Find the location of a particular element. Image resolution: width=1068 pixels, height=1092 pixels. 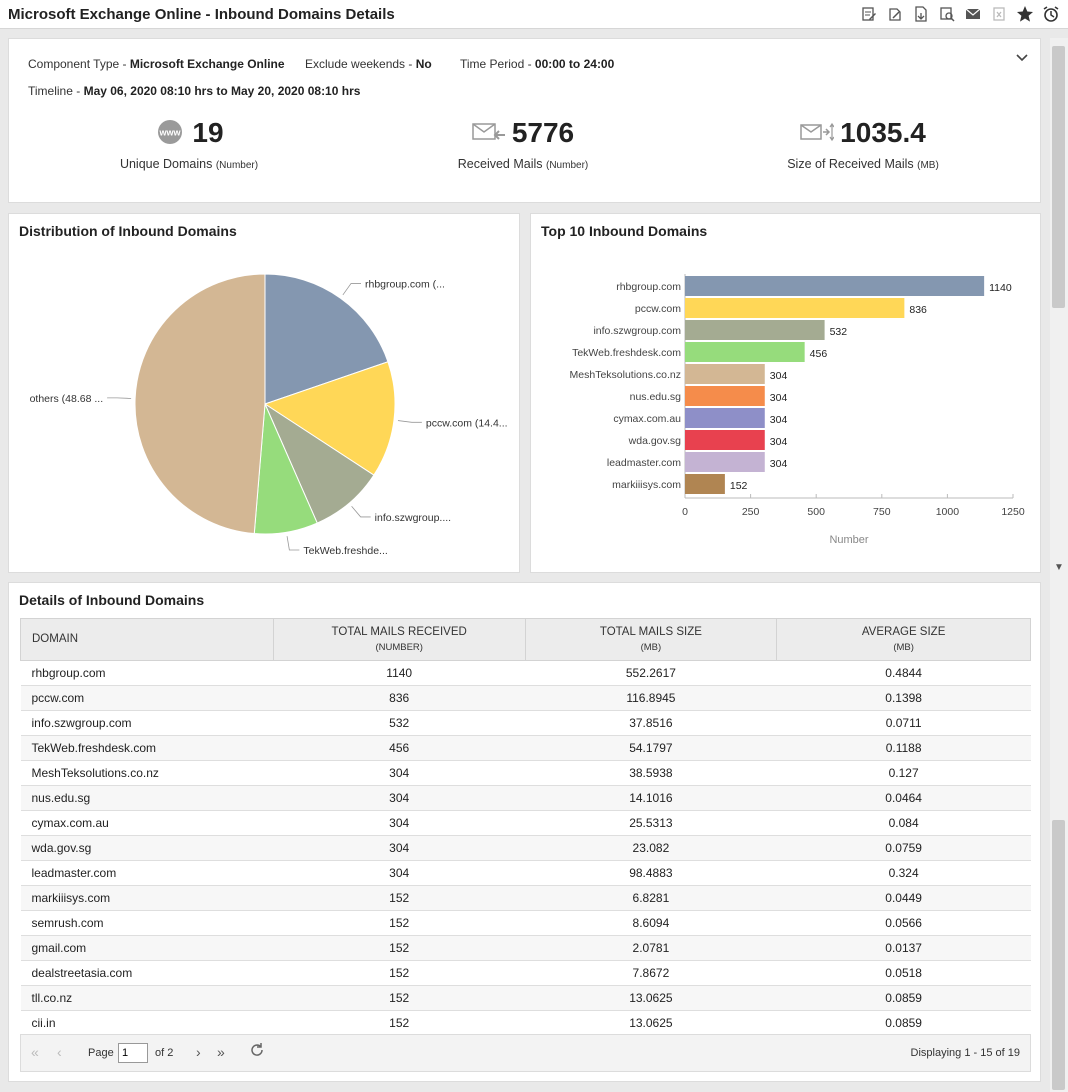

table-cell: 152 is located at coordinates (399, 998).